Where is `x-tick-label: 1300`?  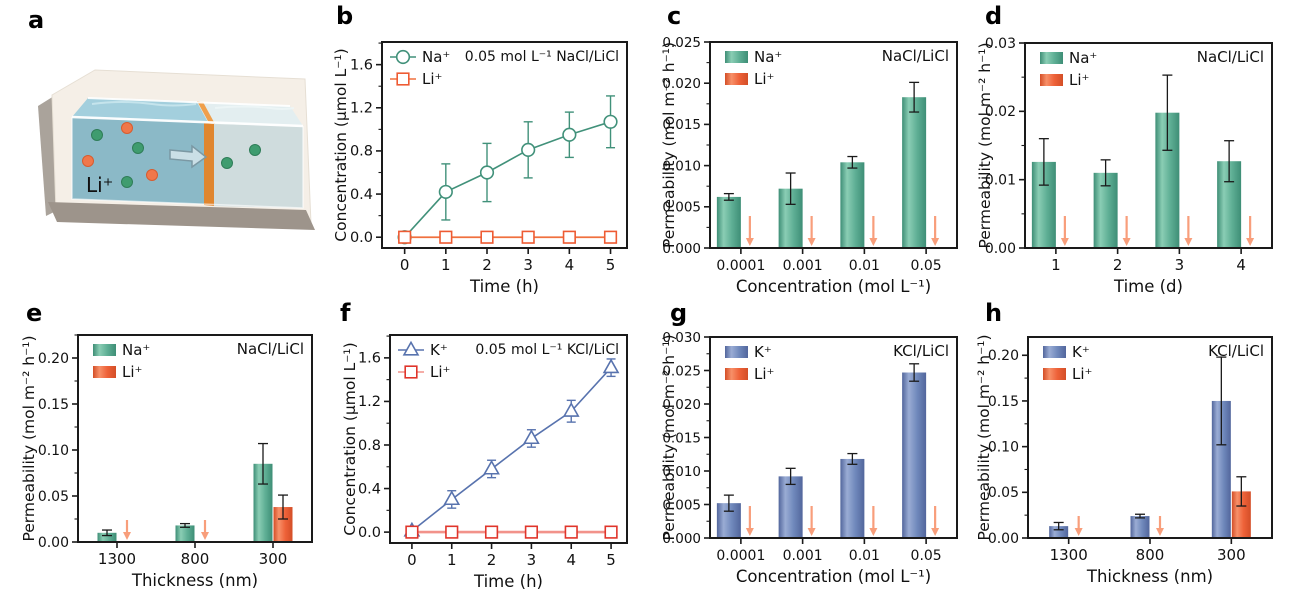 x-tick-label: 1300 is located at coordinates (117, 559).